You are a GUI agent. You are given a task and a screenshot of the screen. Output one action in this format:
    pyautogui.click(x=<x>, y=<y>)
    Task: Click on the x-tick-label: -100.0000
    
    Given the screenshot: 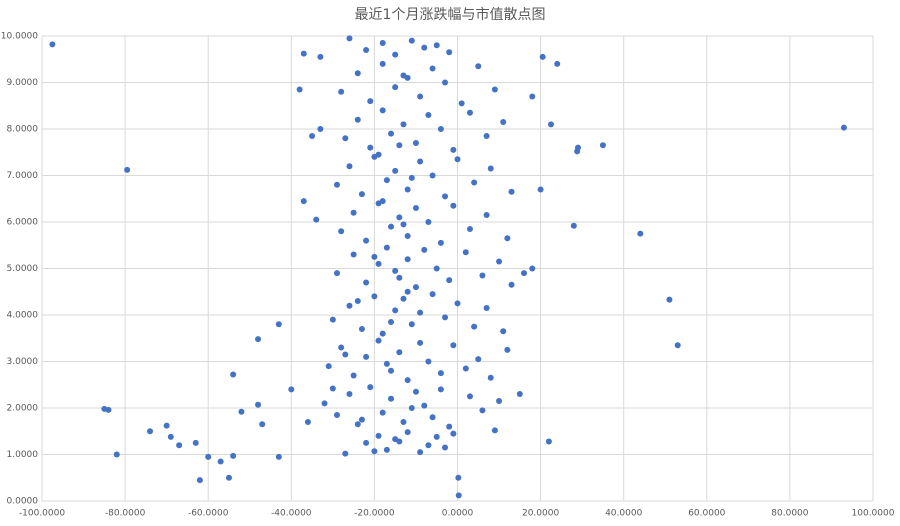 What is the action you would take?
    pyautogui.click(x=42, y=514)
    